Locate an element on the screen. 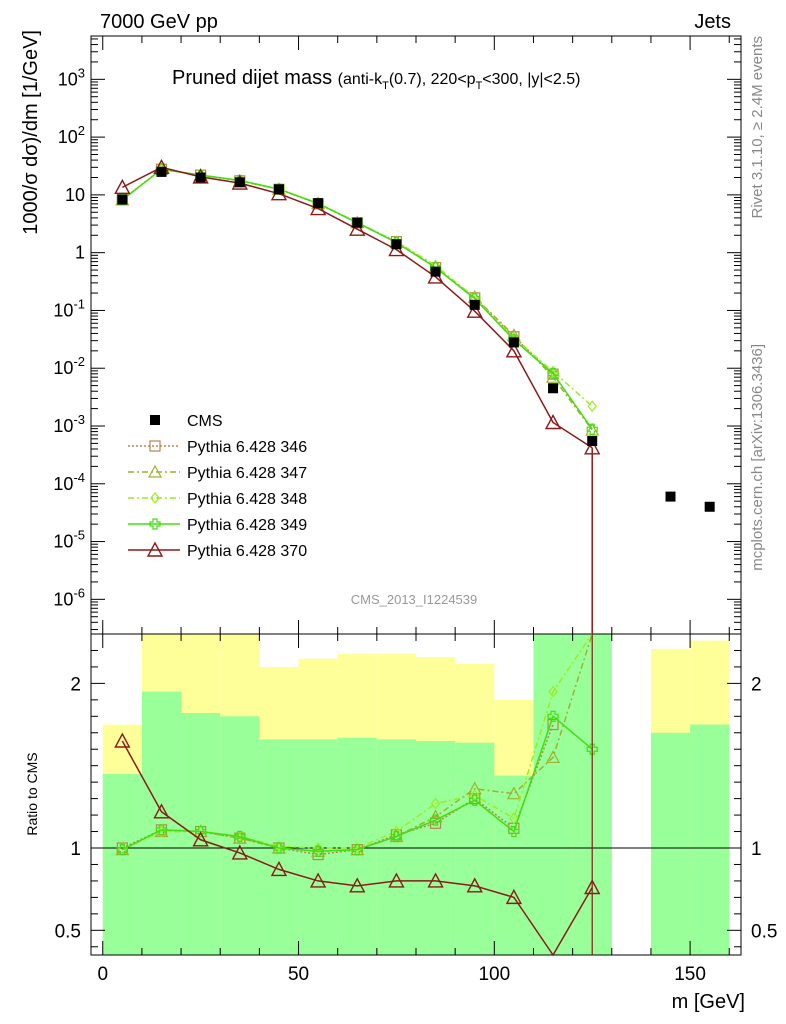 Image resolution: width=786 pixels, height=1024 pixels. ratio-axis-label: Ratio to CMS is located at coordinates (32, 793).